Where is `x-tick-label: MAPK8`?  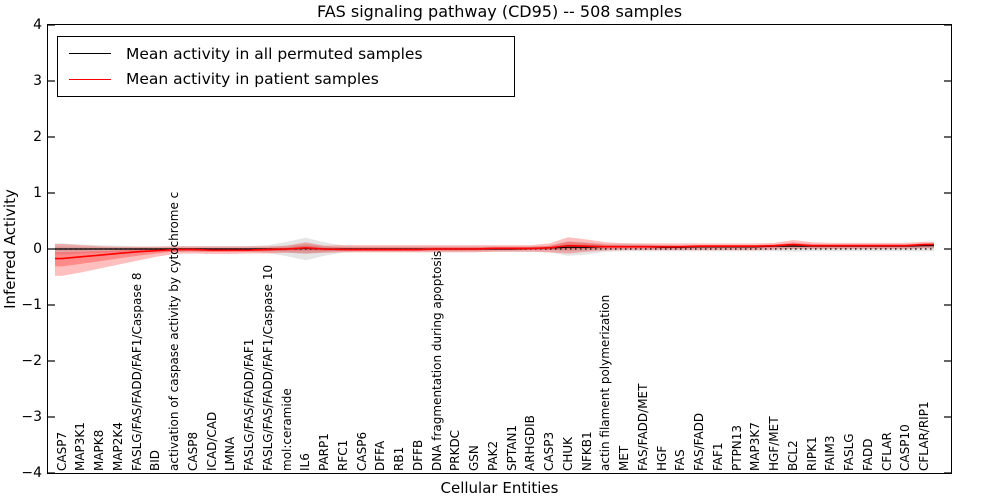
x-tick-label: MAPK8 is located at coordinates (99, 450).